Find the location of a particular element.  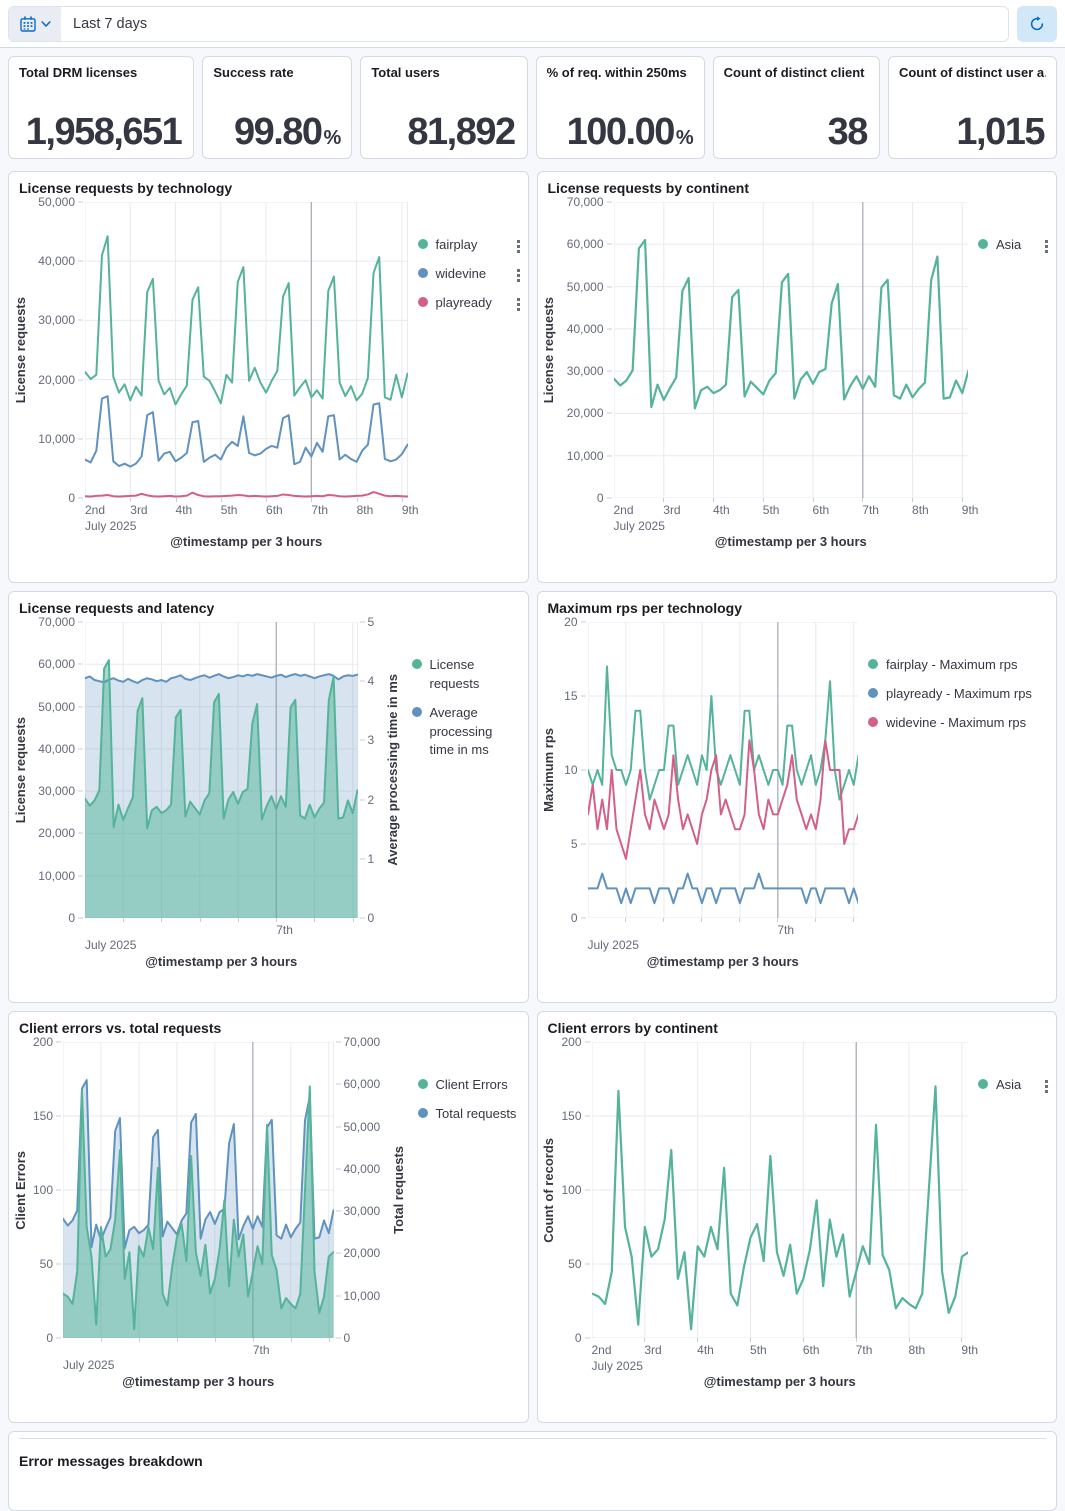

axis-tick-label: 3 is located at coordinates (371, 740).